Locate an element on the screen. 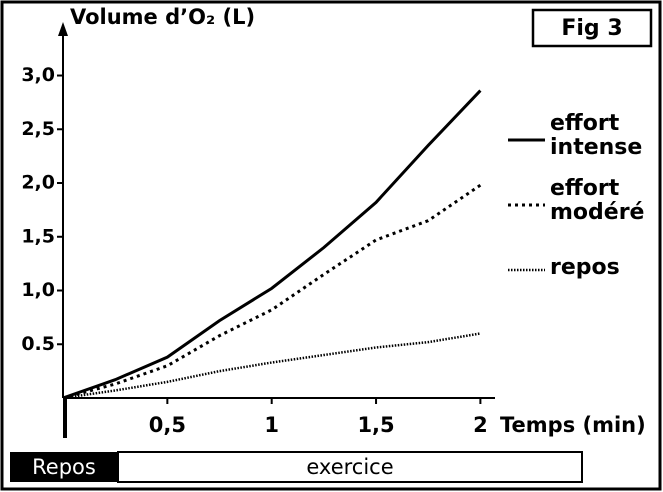 This screenshot has width=663, height=492. y-axis-title: Volume d’O₂ (L) is located at coordinates (162, 17).